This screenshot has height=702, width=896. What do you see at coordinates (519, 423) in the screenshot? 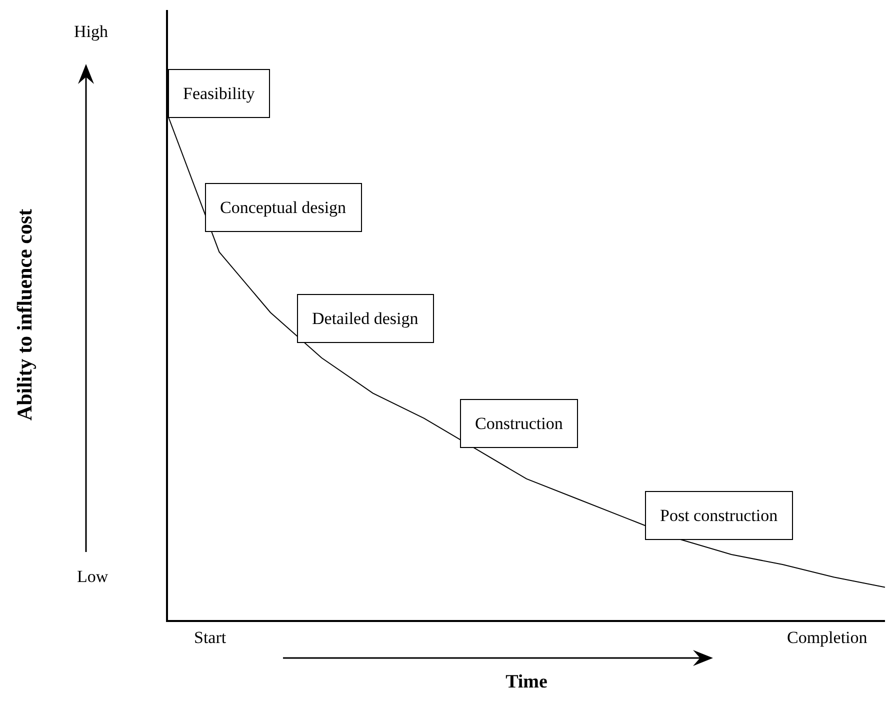
I see `annotation: Construction` at bounding box center [519, 423].